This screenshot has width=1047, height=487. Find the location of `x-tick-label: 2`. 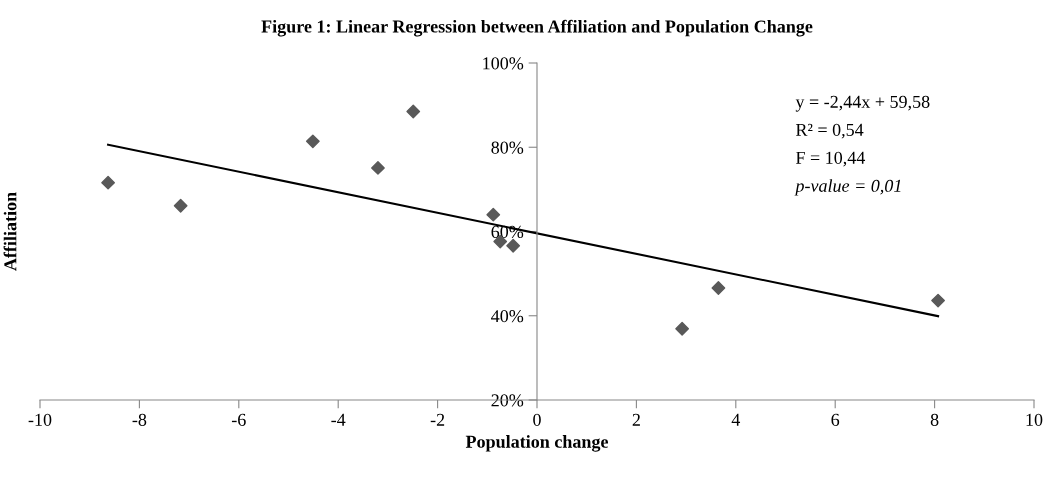

x-tick-label: 2 is located at coordinates (636, 419).